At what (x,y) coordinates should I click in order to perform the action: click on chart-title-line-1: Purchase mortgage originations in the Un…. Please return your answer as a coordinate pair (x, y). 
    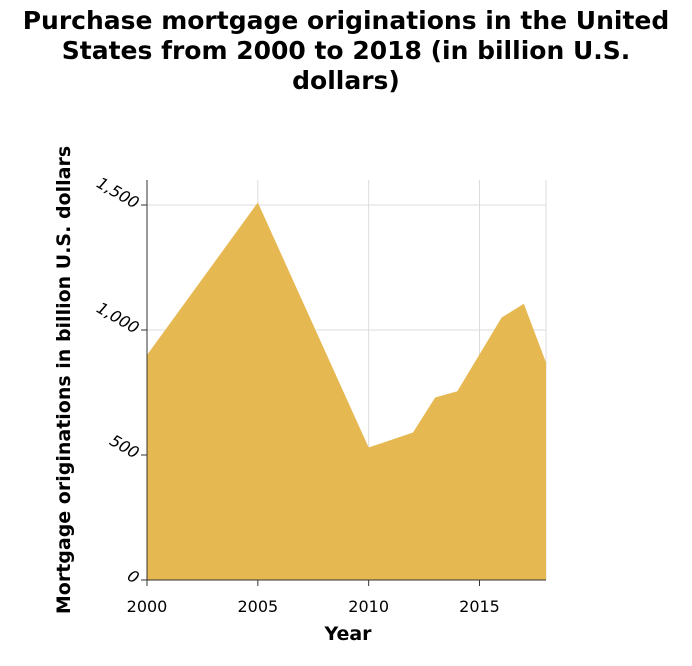
    Looking at the image, I should click on (346, 20).